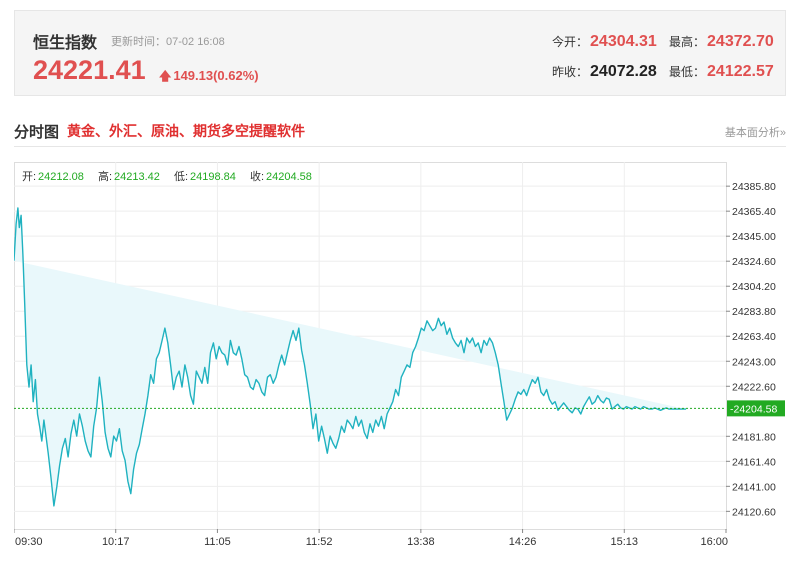 The height and width of the screenshot is (570, 800). What do you see at coordinates (754, 512) in the screenshot?
I see `y-tick-label: 24120.60` at bounding box center [754, 512].